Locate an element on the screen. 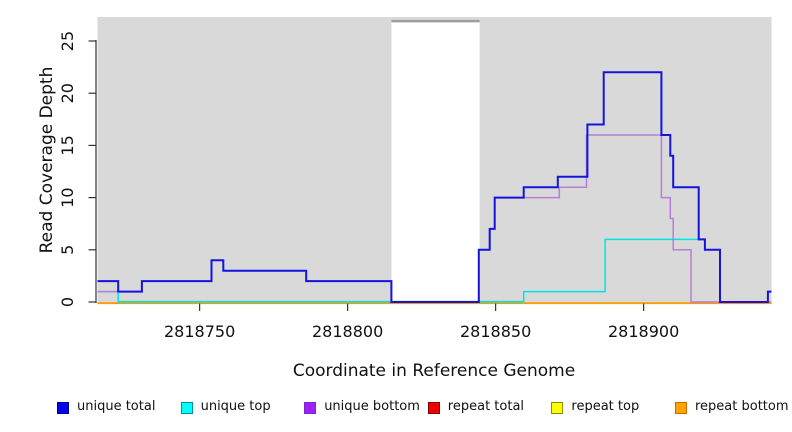 This screenshot has width=792, height=432. legend-swatch-unique-top is located at coordinates (186, 408).